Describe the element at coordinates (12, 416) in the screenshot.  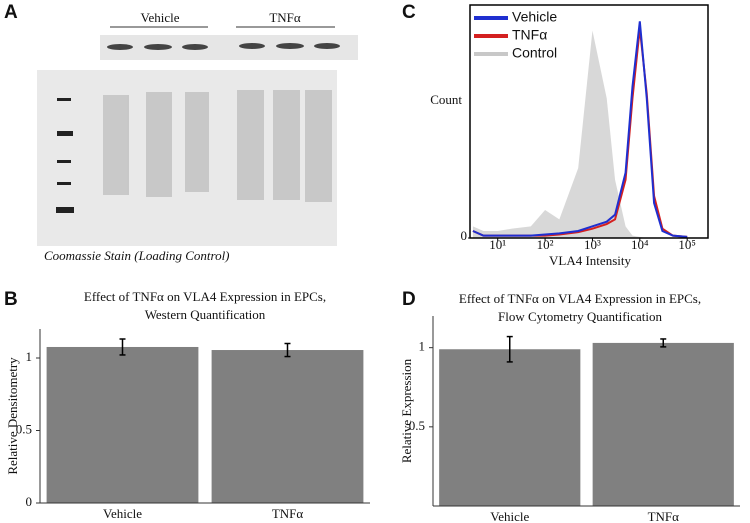
I see `y-axis-label: Relative Densitometry` at that location.